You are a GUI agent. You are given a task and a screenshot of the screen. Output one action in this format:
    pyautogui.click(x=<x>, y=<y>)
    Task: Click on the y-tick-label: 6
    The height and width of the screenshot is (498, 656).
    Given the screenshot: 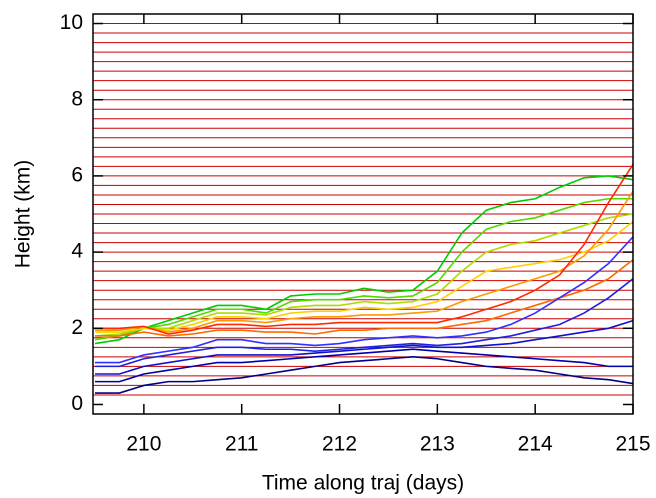 What is the action you would take?
    pyautogui.click(x=77, y=174)
    